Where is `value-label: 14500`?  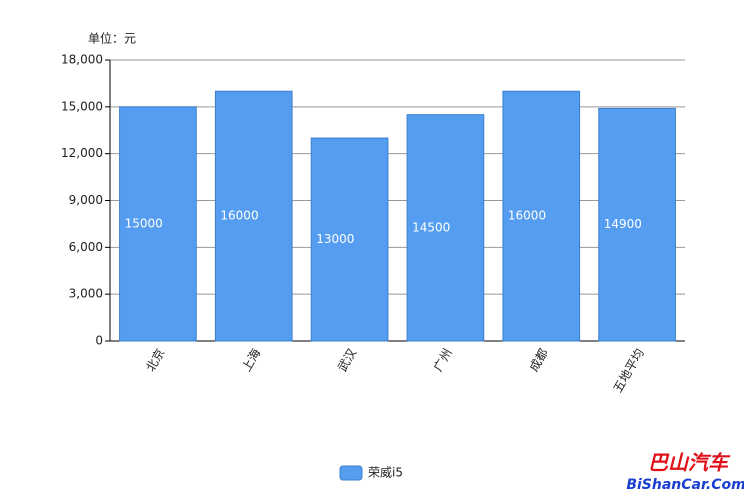
value-label: 14500 is located at coordinates (431, 227).